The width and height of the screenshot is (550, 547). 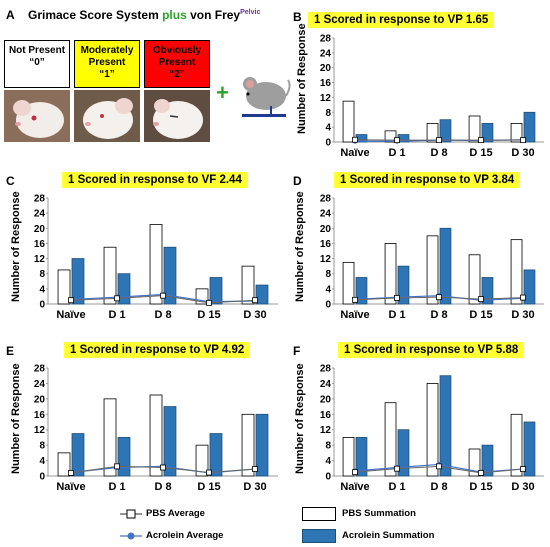 What do you see at coordinates (300, 246) in the screenshot?
I see `ylabel-d: Number of Response` at bounding box center [300, 246].